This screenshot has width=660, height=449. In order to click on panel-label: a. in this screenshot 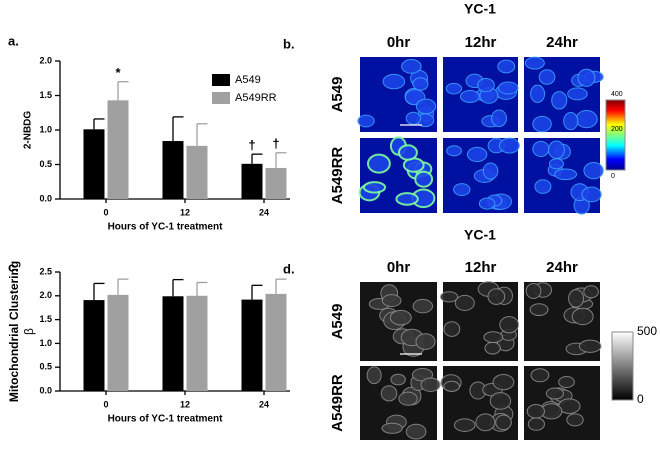, I will do `click(13, 40)`.